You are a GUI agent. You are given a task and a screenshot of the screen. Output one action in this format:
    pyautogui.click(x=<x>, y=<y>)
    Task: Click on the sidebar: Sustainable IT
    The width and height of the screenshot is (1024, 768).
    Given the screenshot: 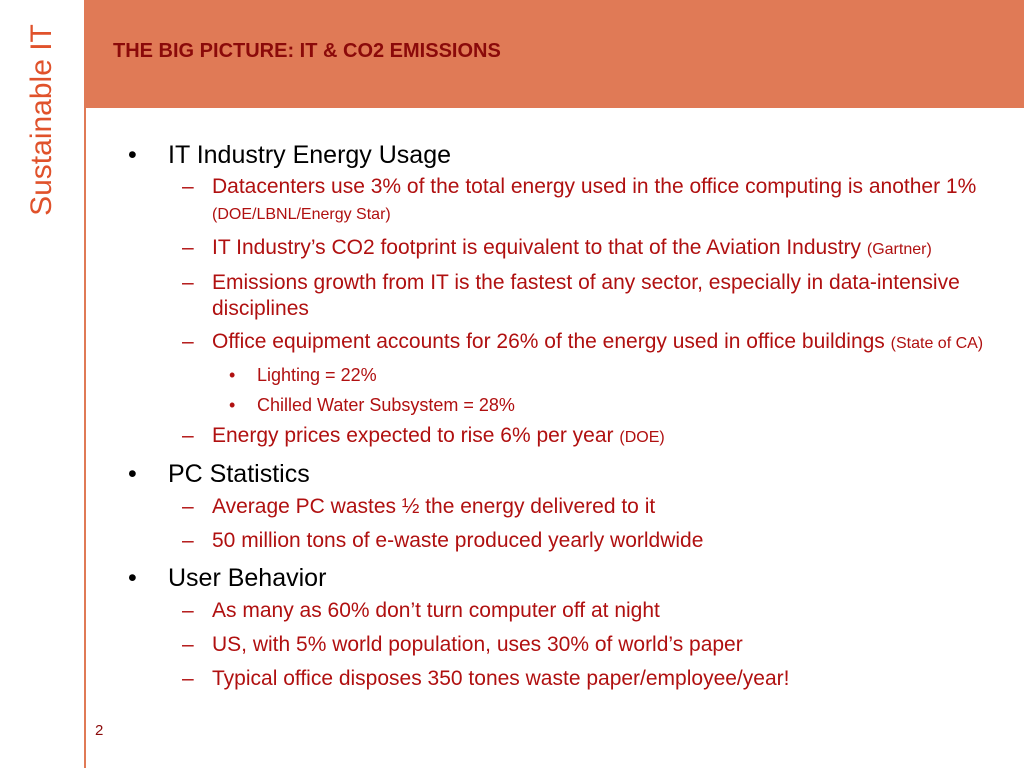 What is the action you would take?
    pyautogui.click(x=42, y=120)
    